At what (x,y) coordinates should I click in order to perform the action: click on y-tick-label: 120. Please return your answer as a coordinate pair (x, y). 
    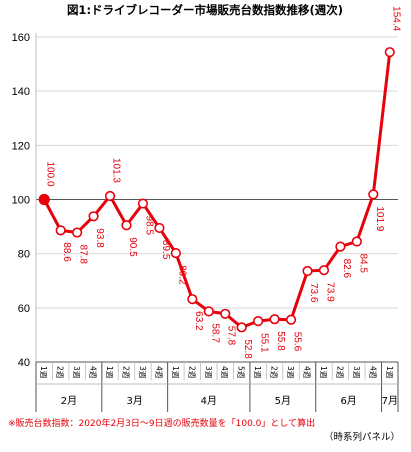
    Looking at the image, I should click on (21, 146).